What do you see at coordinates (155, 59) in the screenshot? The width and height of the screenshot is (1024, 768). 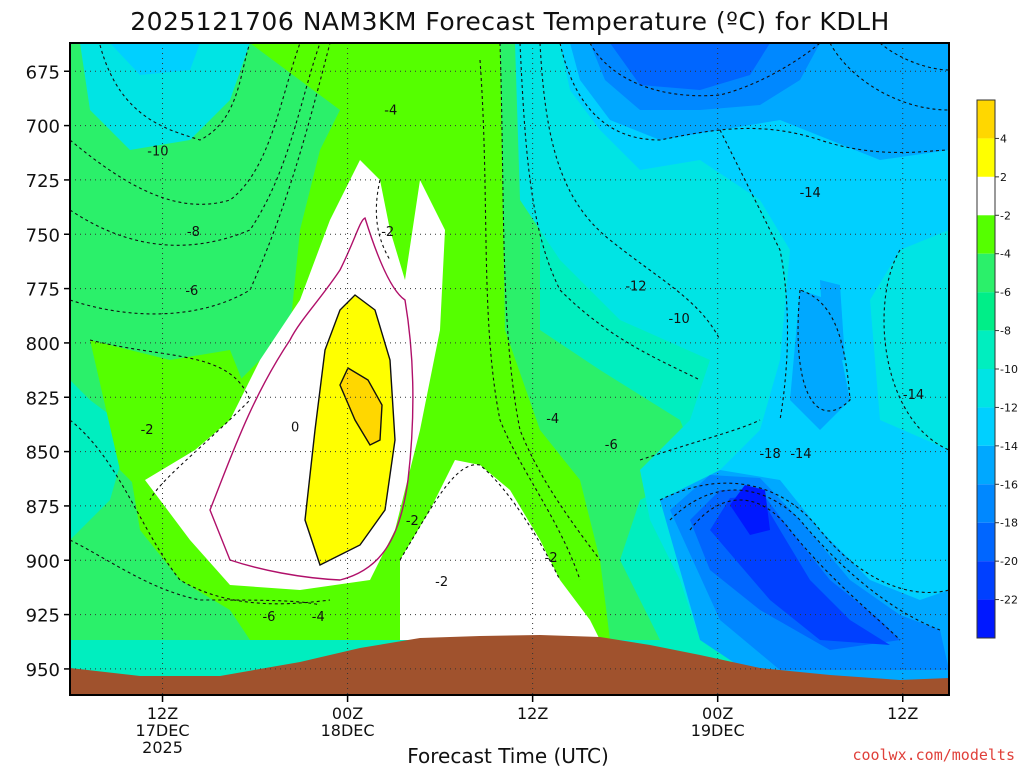 I see `band-upper-left-blue` at bounding box center [155, 59].